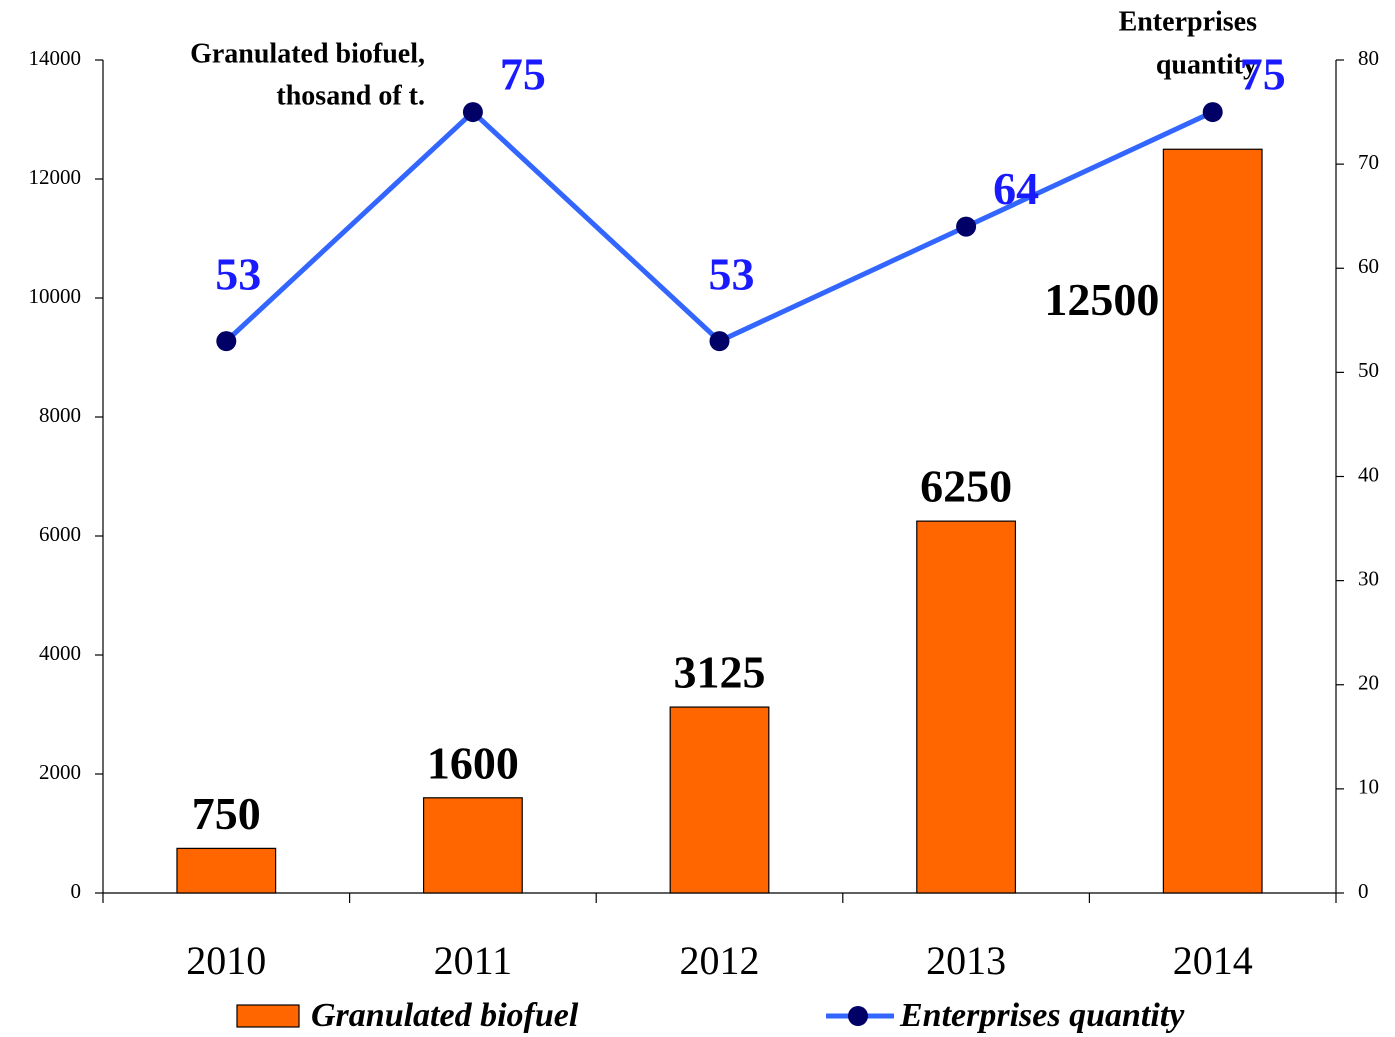  Describe the element at coordinates (1368, 683) in the screenshot. I see `y2-tick-label: 20` at that location.